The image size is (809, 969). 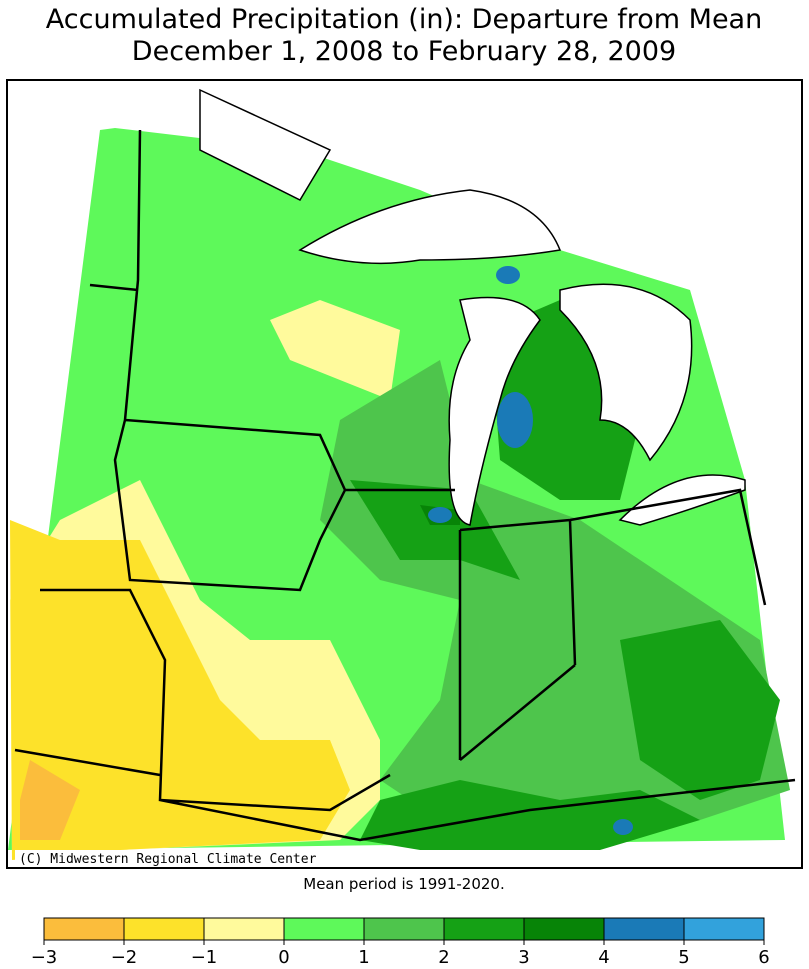 What do you see at coordinates (153, 858) in the screenshot?
I see `credit-box` at bounding box center [153, 858].